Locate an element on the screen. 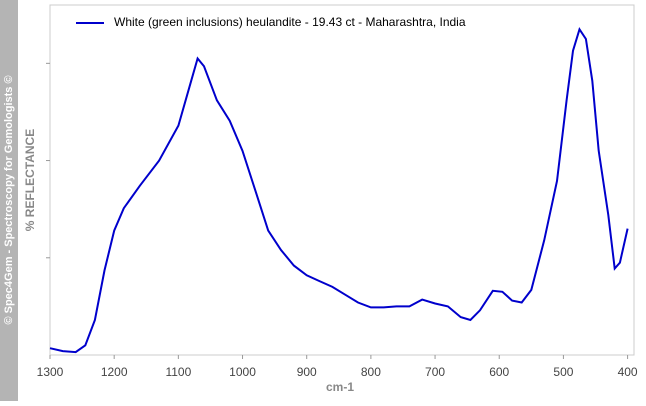 Image resolution: width=646 pixels, height=406 pixels. side-bar is located at coordinates (9, 200).